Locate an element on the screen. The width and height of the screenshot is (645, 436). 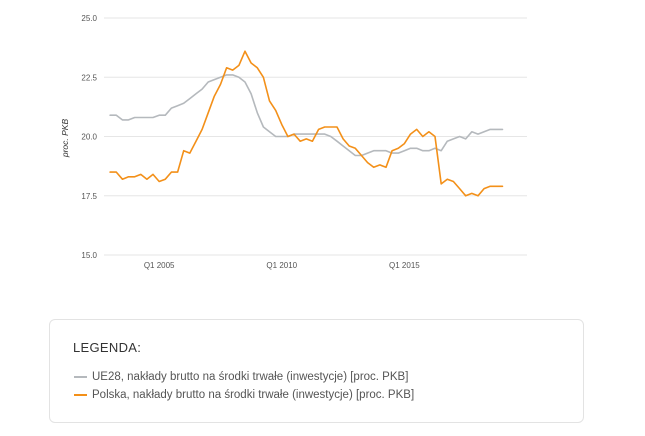
legend-swatch-ue28 is located at coordinates (80, 377).